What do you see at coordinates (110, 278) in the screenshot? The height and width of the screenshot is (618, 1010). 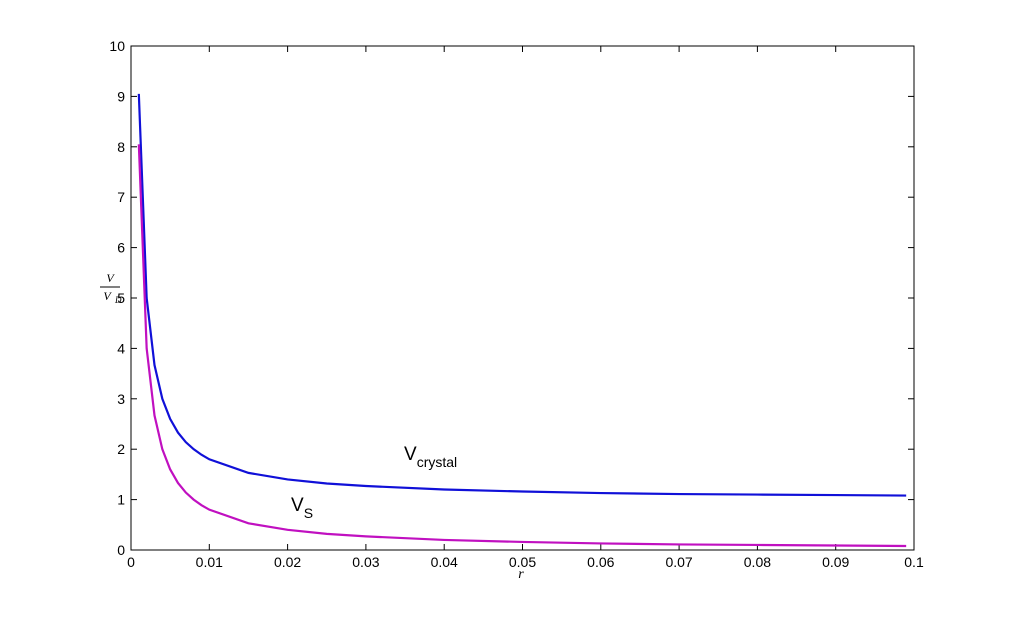 I see `y-label-numerator: V` at bounding box center [110, 278].